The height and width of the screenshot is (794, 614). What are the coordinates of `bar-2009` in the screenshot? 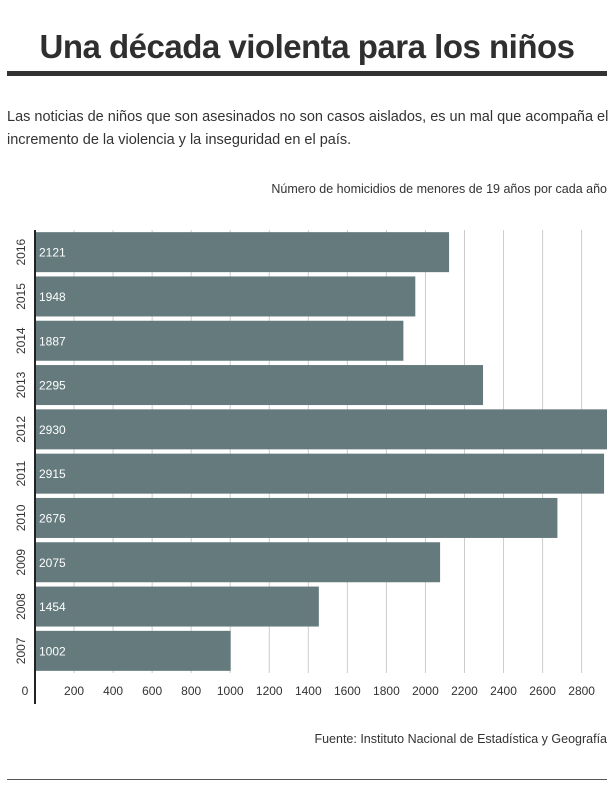 It's located at (238, 562).